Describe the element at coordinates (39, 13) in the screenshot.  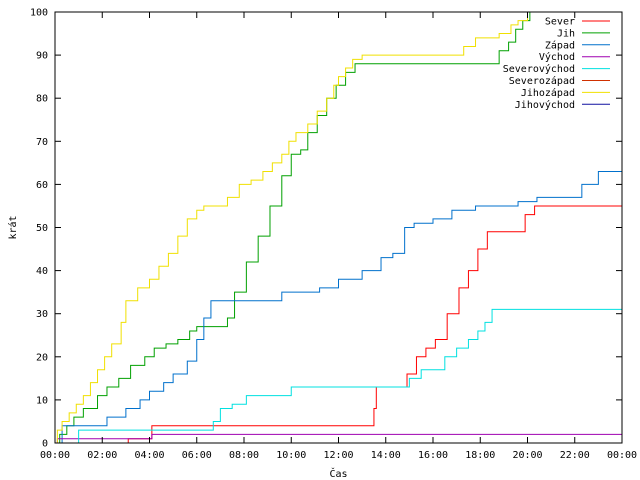
I see `y-tick-label: 100` at that location.